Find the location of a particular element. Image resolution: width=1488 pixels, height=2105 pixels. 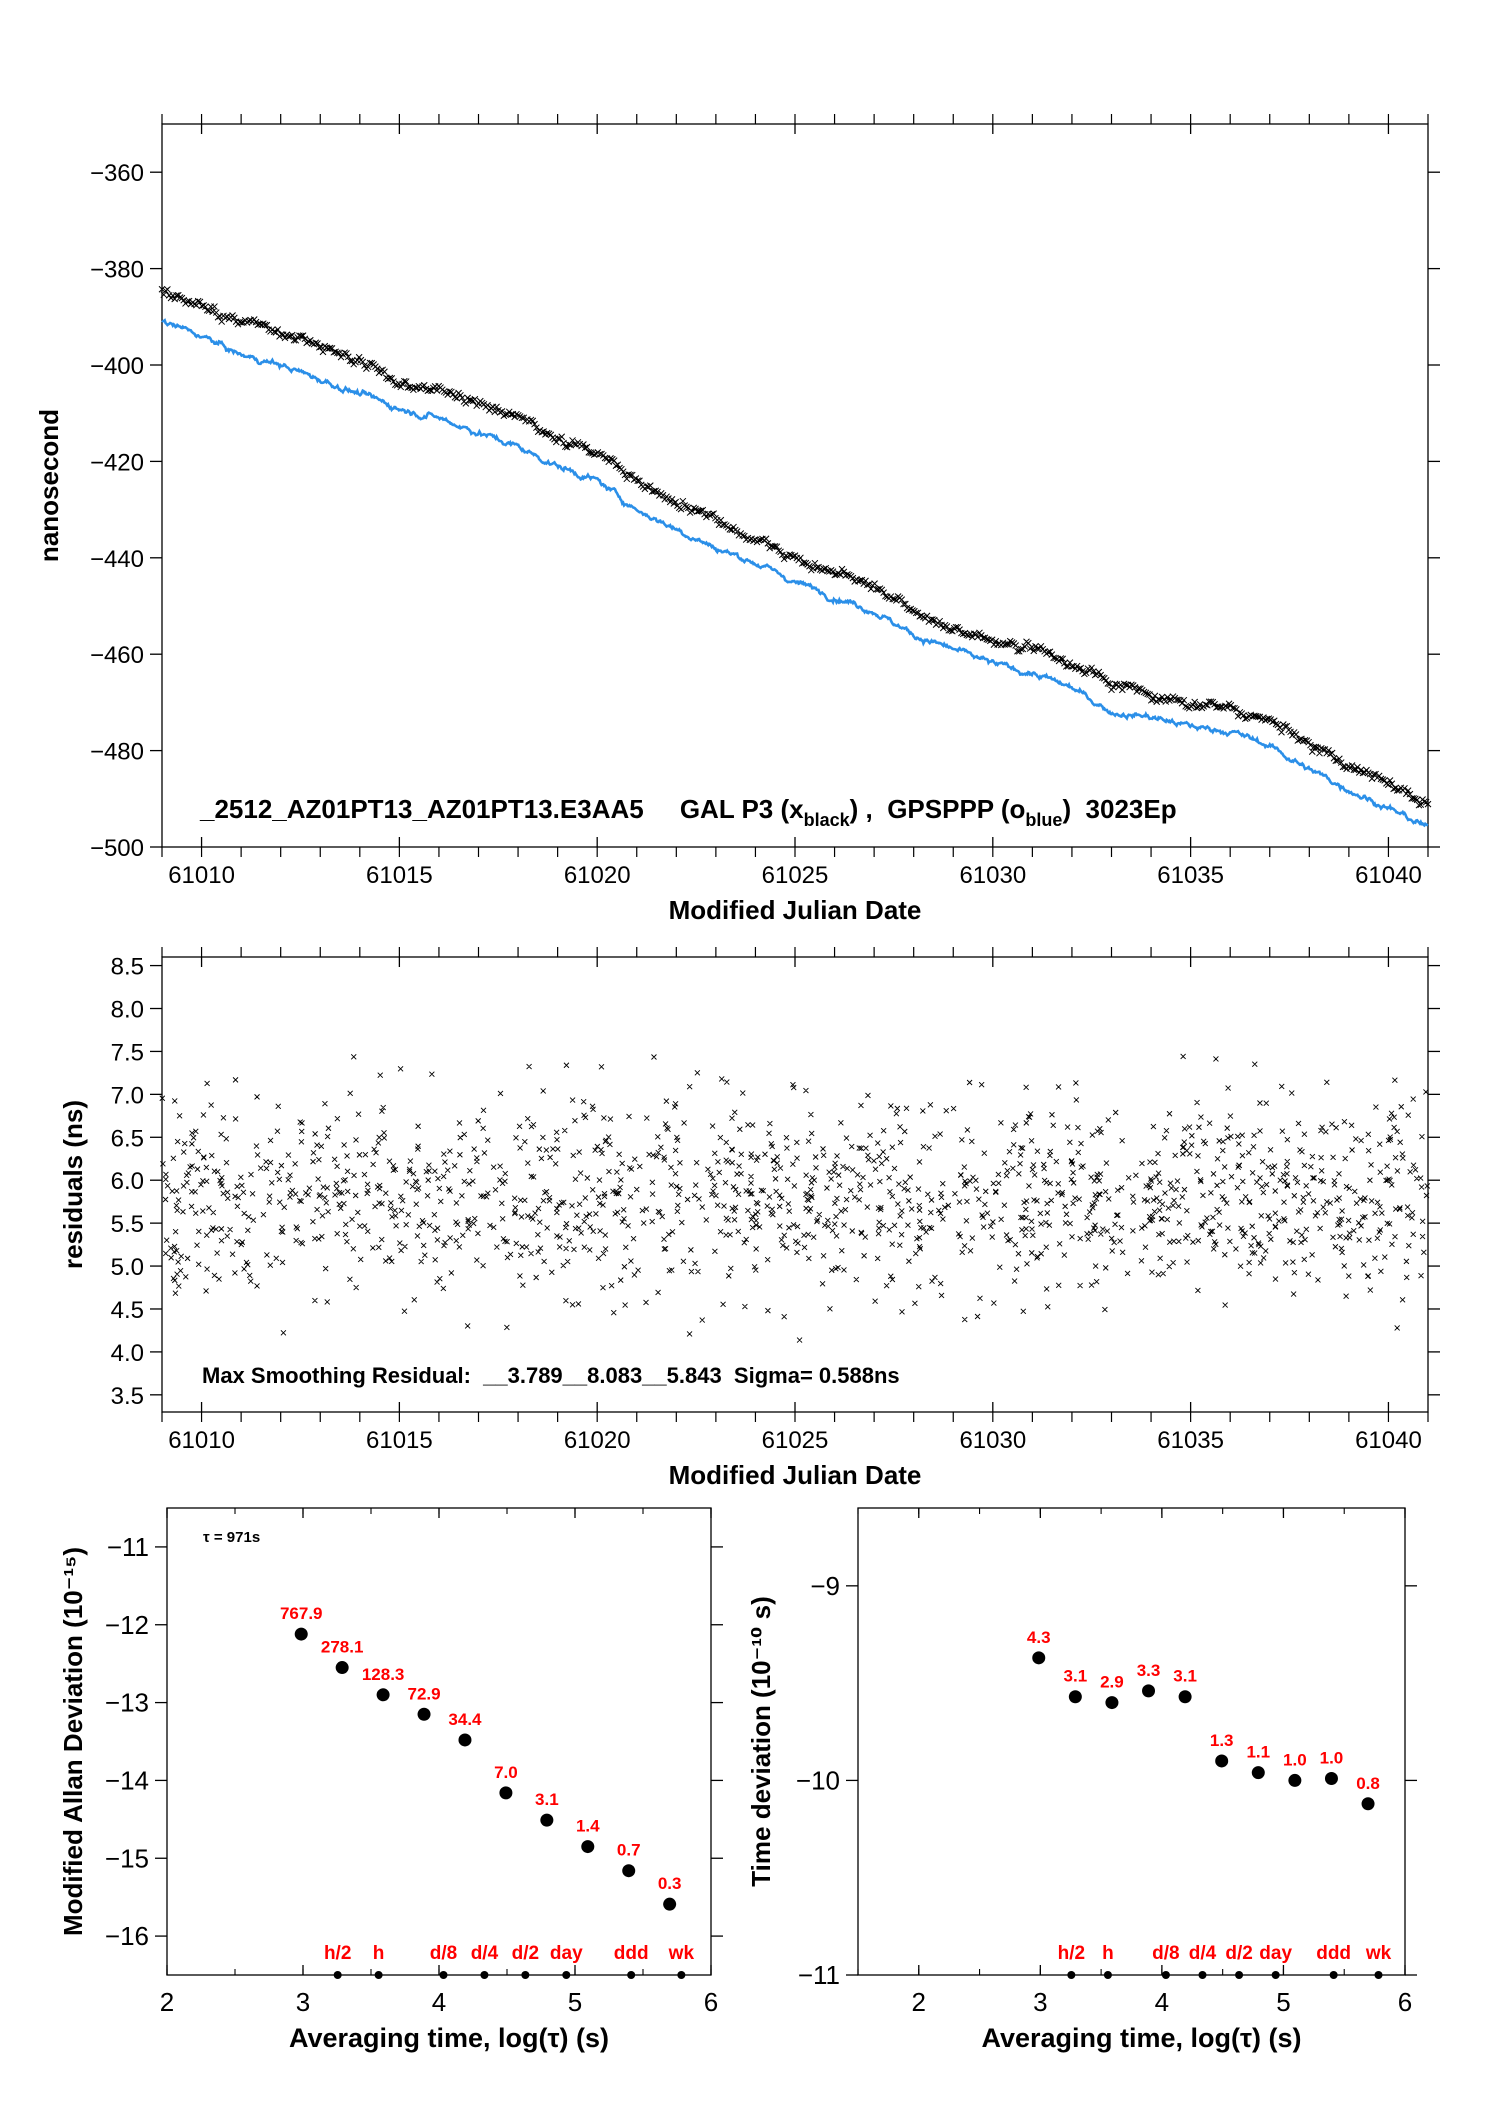

y-tick-label: −13 is located at coordinates (127, 1703).